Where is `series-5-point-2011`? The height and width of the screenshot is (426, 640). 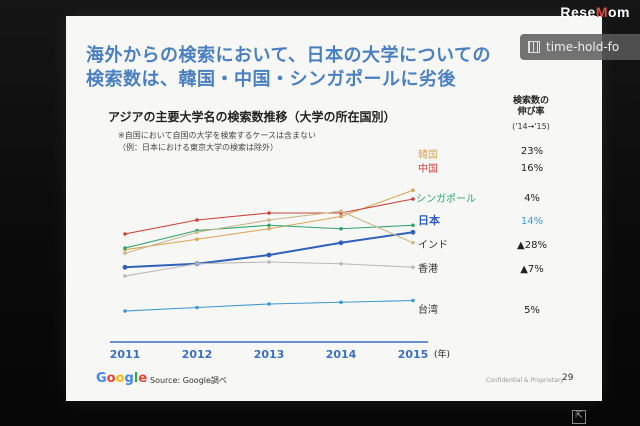 series-5-point-2011 is located at coordinates (125, 276).